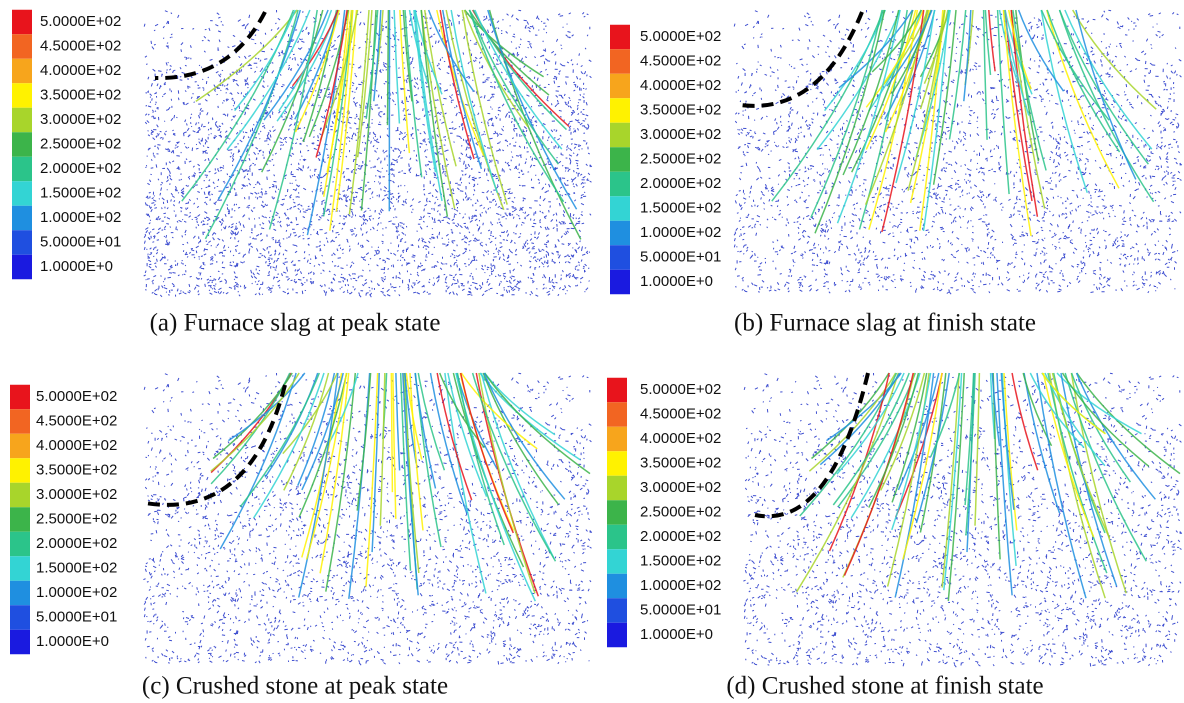 This screenshot has width=1184, height=703. What do you see at coordinates (76, 518) in the screenshot?
I see `legend-label: 2.5000E+02` at bounding box center [76, 518].